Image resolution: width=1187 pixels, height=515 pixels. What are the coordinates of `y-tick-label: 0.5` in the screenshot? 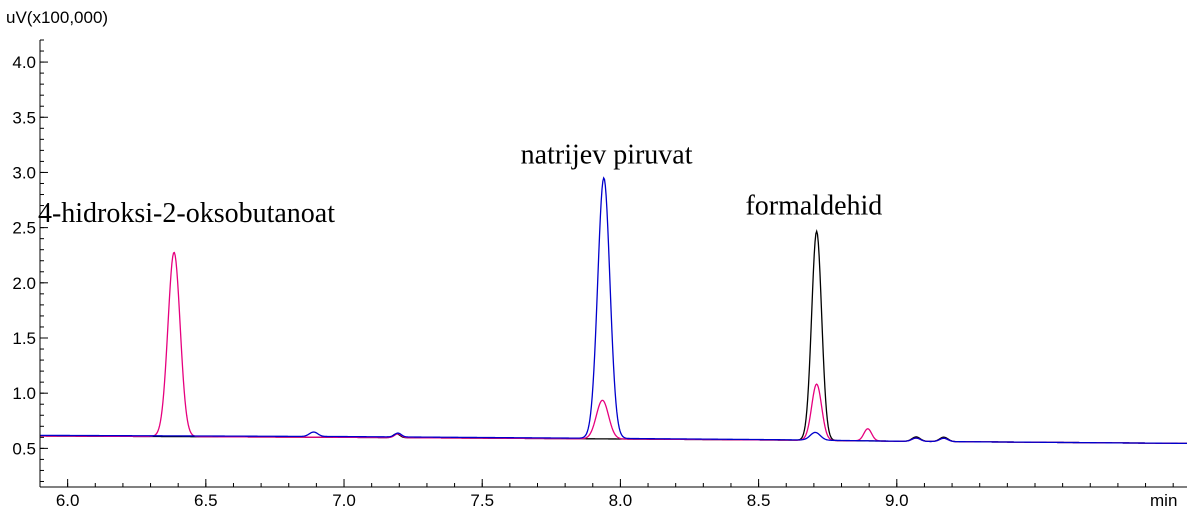 It's located at (24, 448).